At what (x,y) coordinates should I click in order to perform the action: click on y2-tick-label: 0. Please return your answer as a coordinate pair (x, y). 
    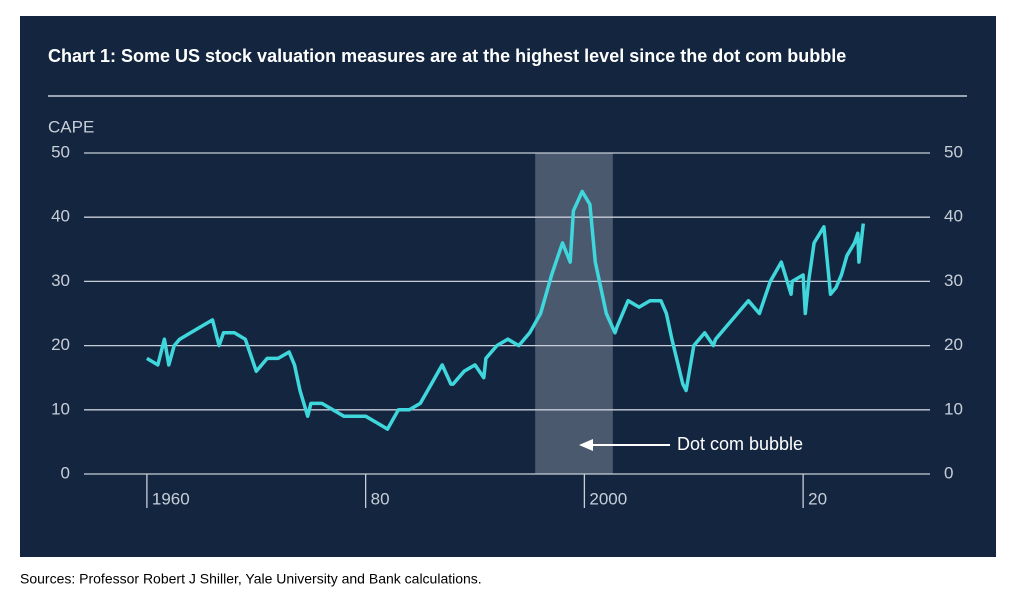
    Looking at the image, I should click on (948, 472).